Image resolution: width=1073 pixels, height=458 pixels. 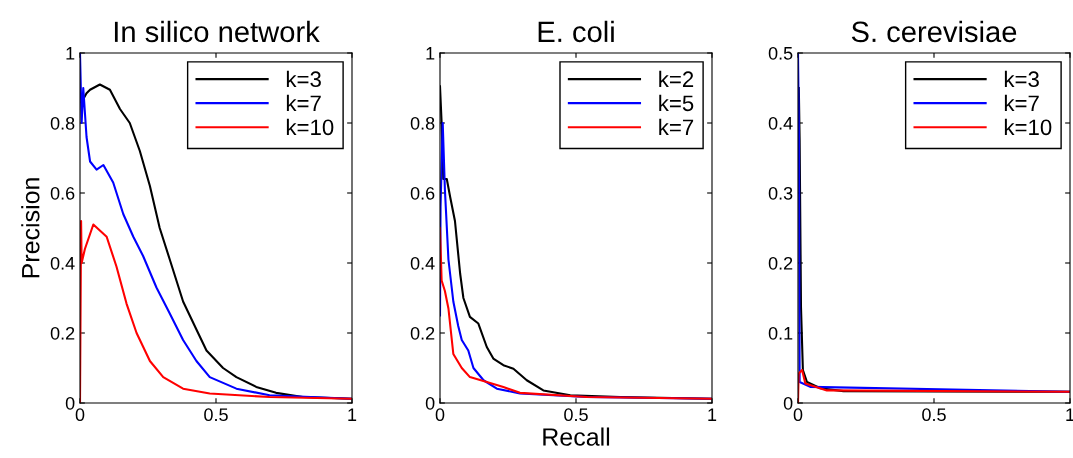 I want to click on y-tick-label: 0.5, so click(x=780, y=53).